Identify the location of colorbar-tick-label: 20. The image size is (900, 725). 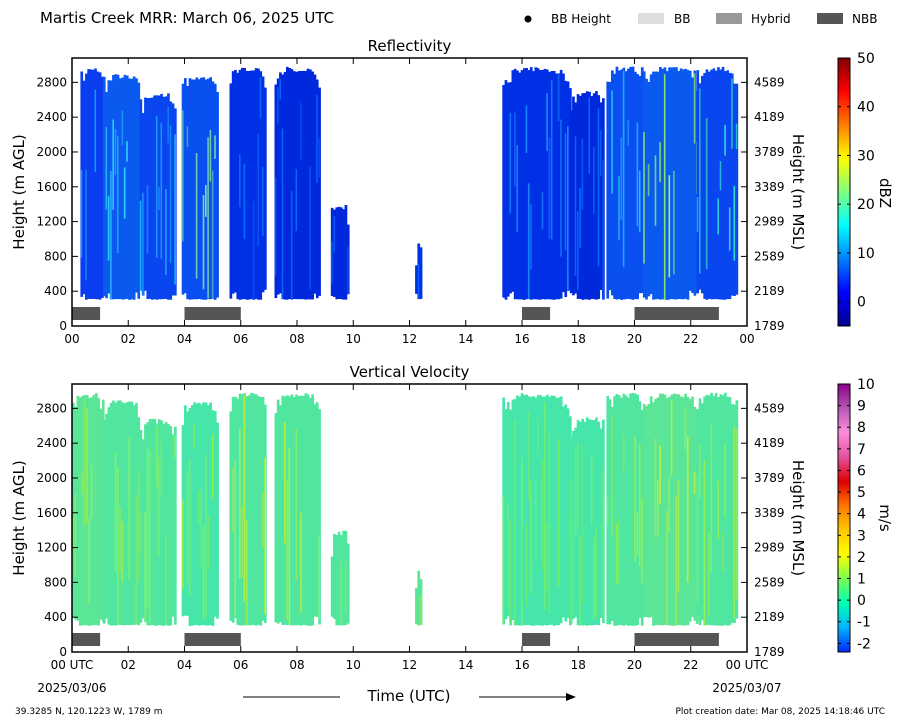
(866, 205).